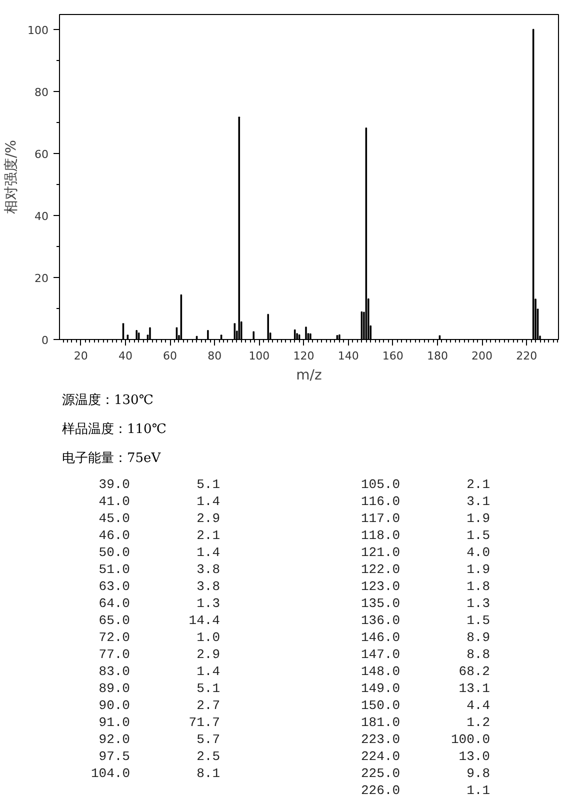  I want to click on text: 源温度：130℃, so click(108, 401).